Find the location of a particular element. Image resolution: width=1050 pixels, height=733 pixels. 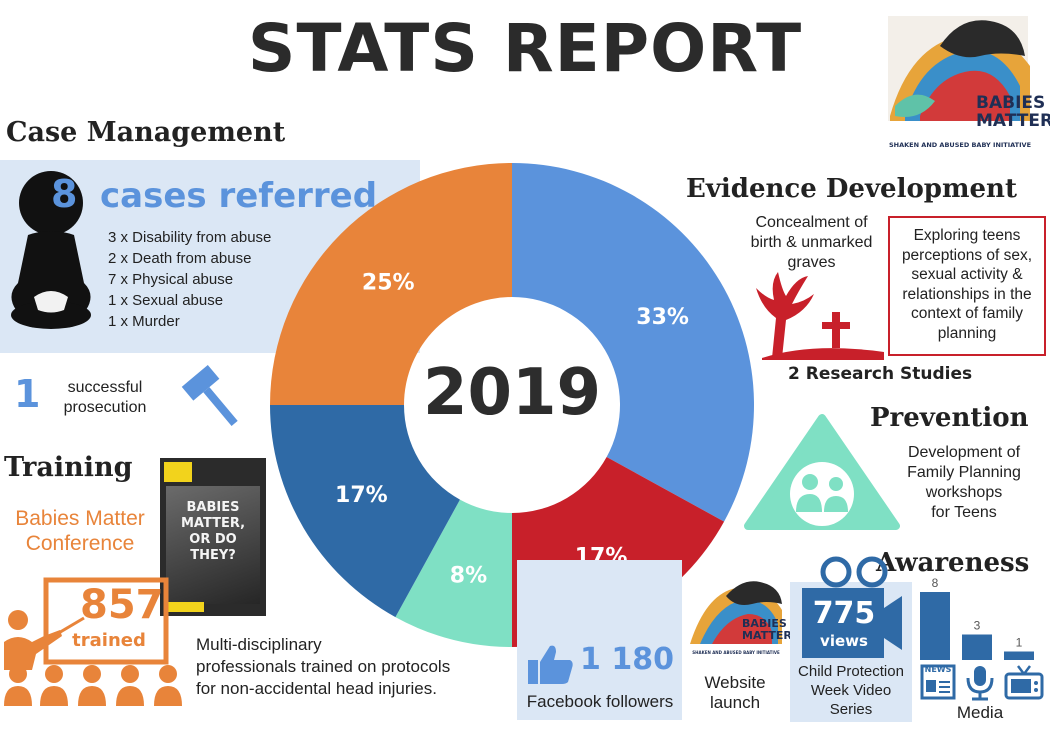

prevention-heading: Prevention is located at coordinates (949, 418).